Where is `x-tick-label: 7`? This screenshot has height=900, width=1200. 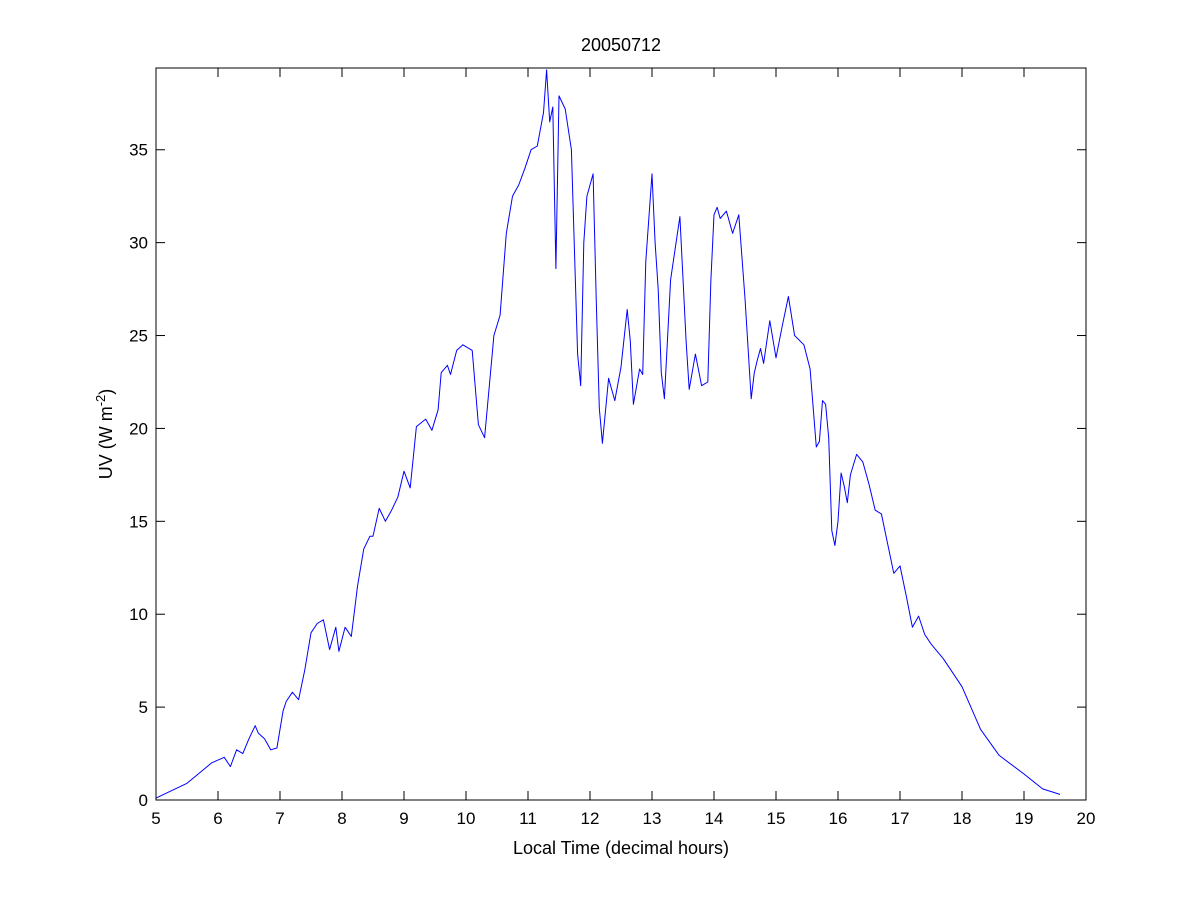
x-tick-label: 7 is located at coordinates (279, 818).